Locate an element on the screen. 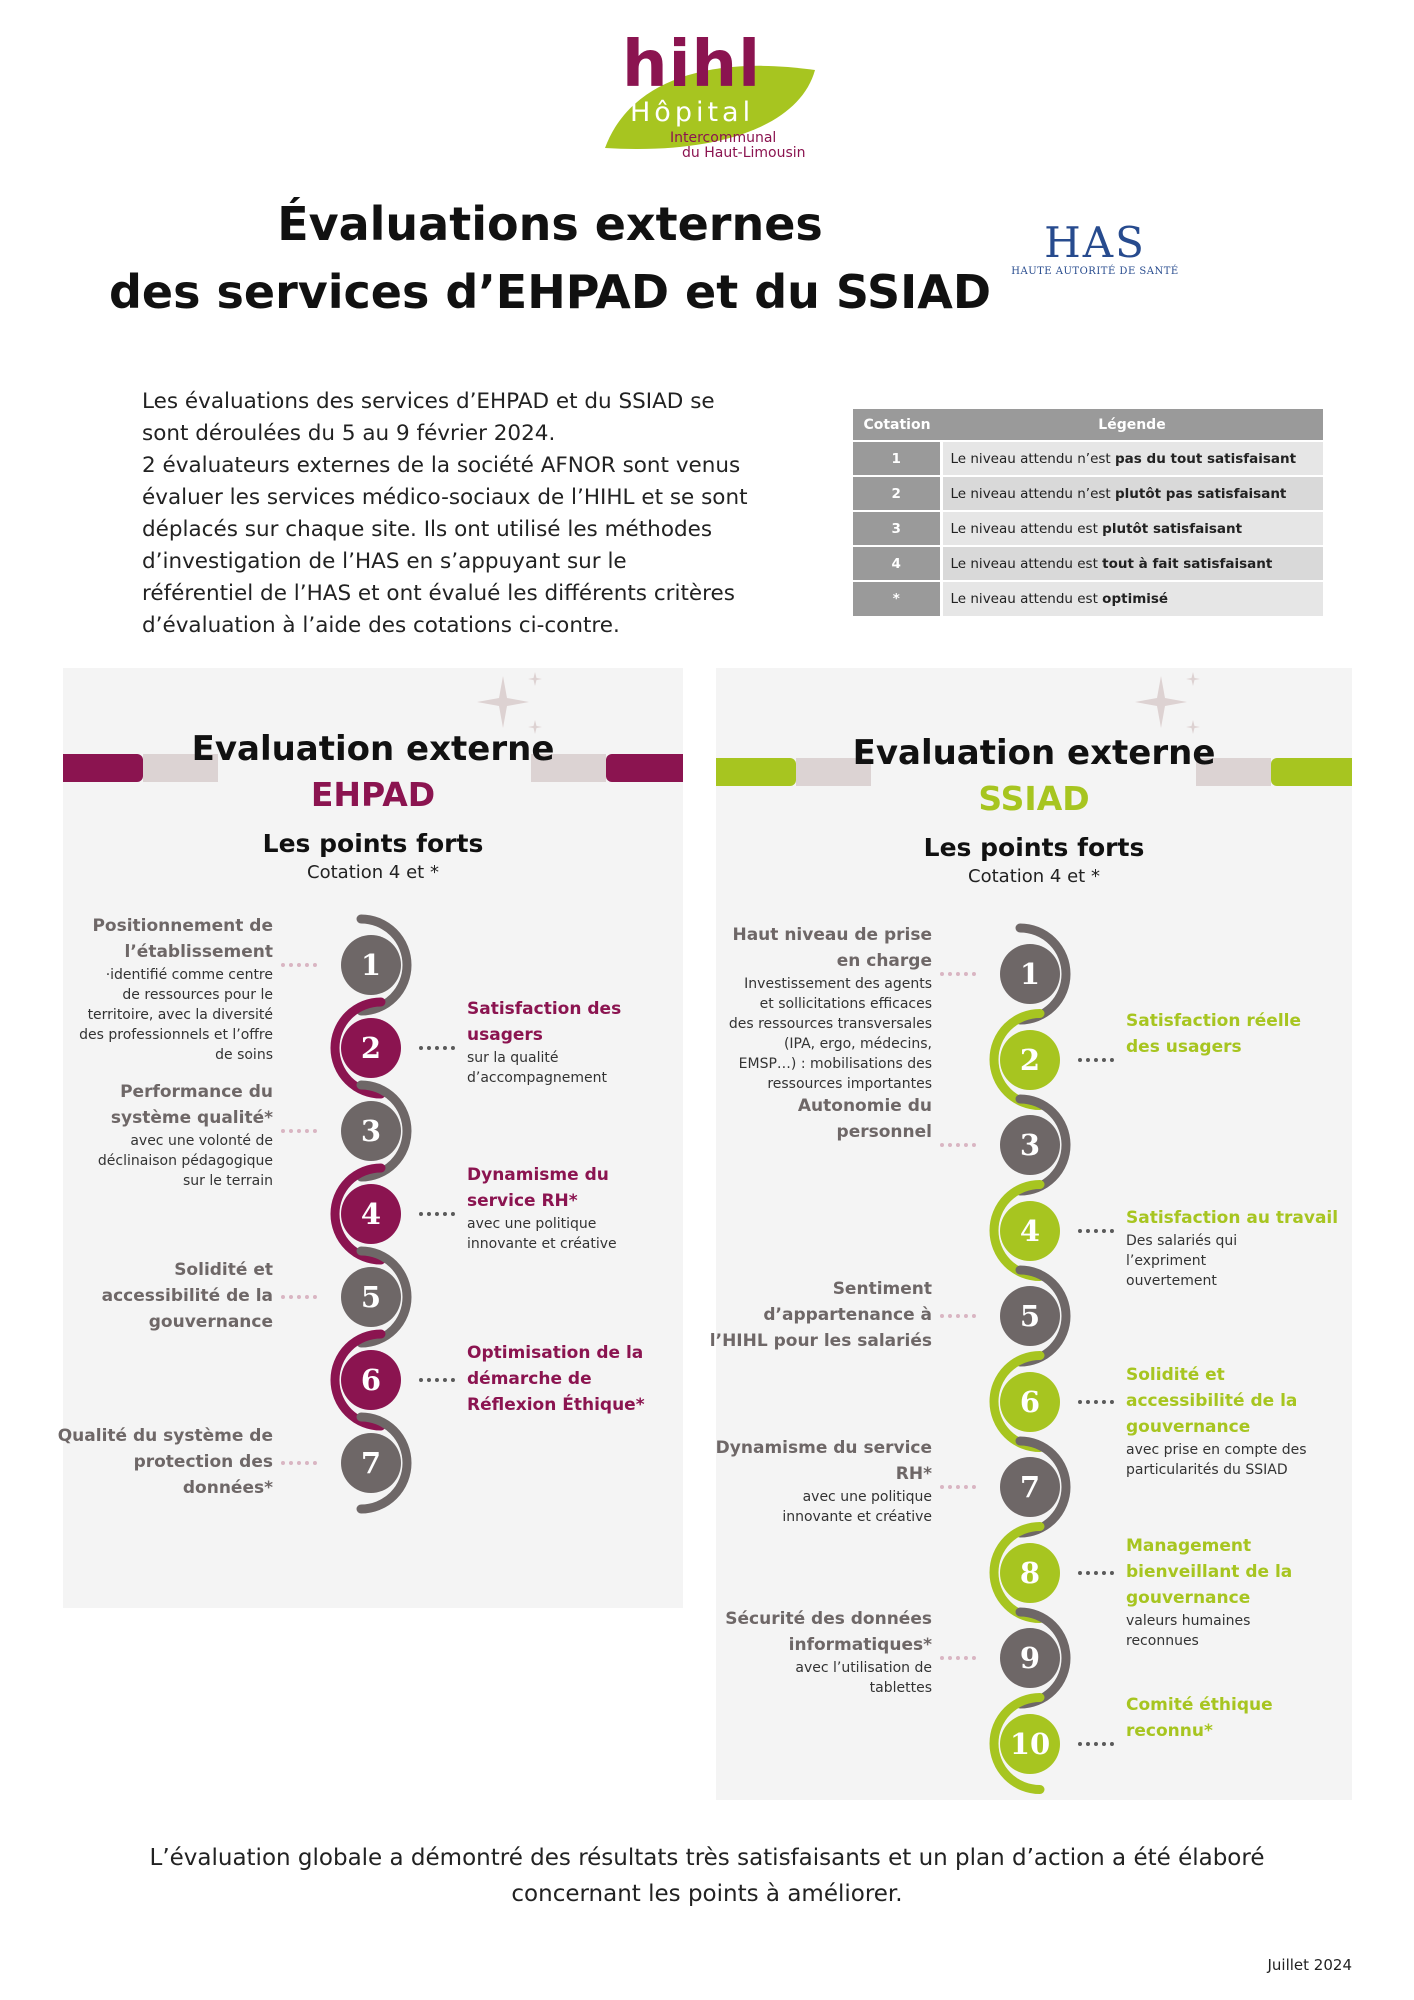 The image size is (1414, 2000). ssiad-point-title: Autonomie du personnel is located at coordinates (802, 1119).